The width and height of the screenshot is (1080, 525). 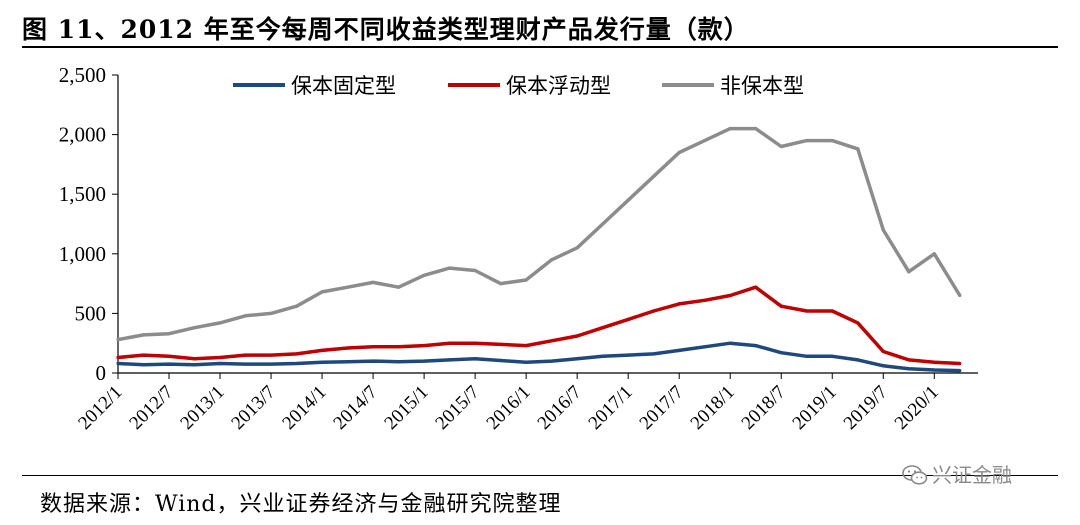 What do you see at coordinates (253, 408) in the screenshot?
I see `x-tick-label: 2013/7` at bounding box center [253, 408].